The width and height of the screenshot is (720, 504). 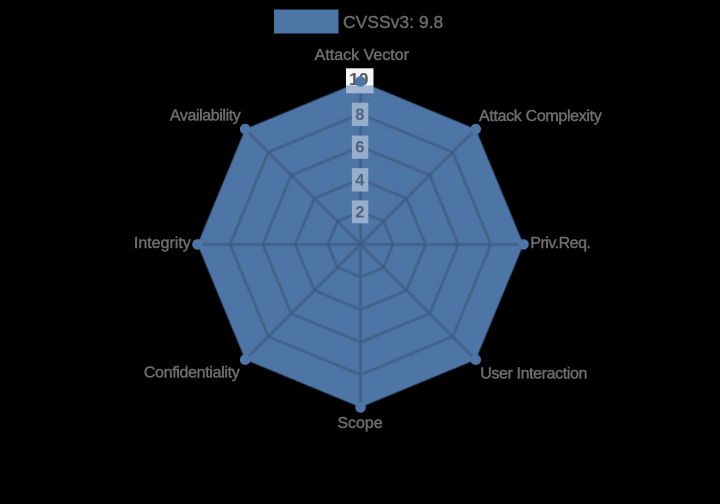 I want to click on svg-text: Priv.Req., so click(x=560, y=243).